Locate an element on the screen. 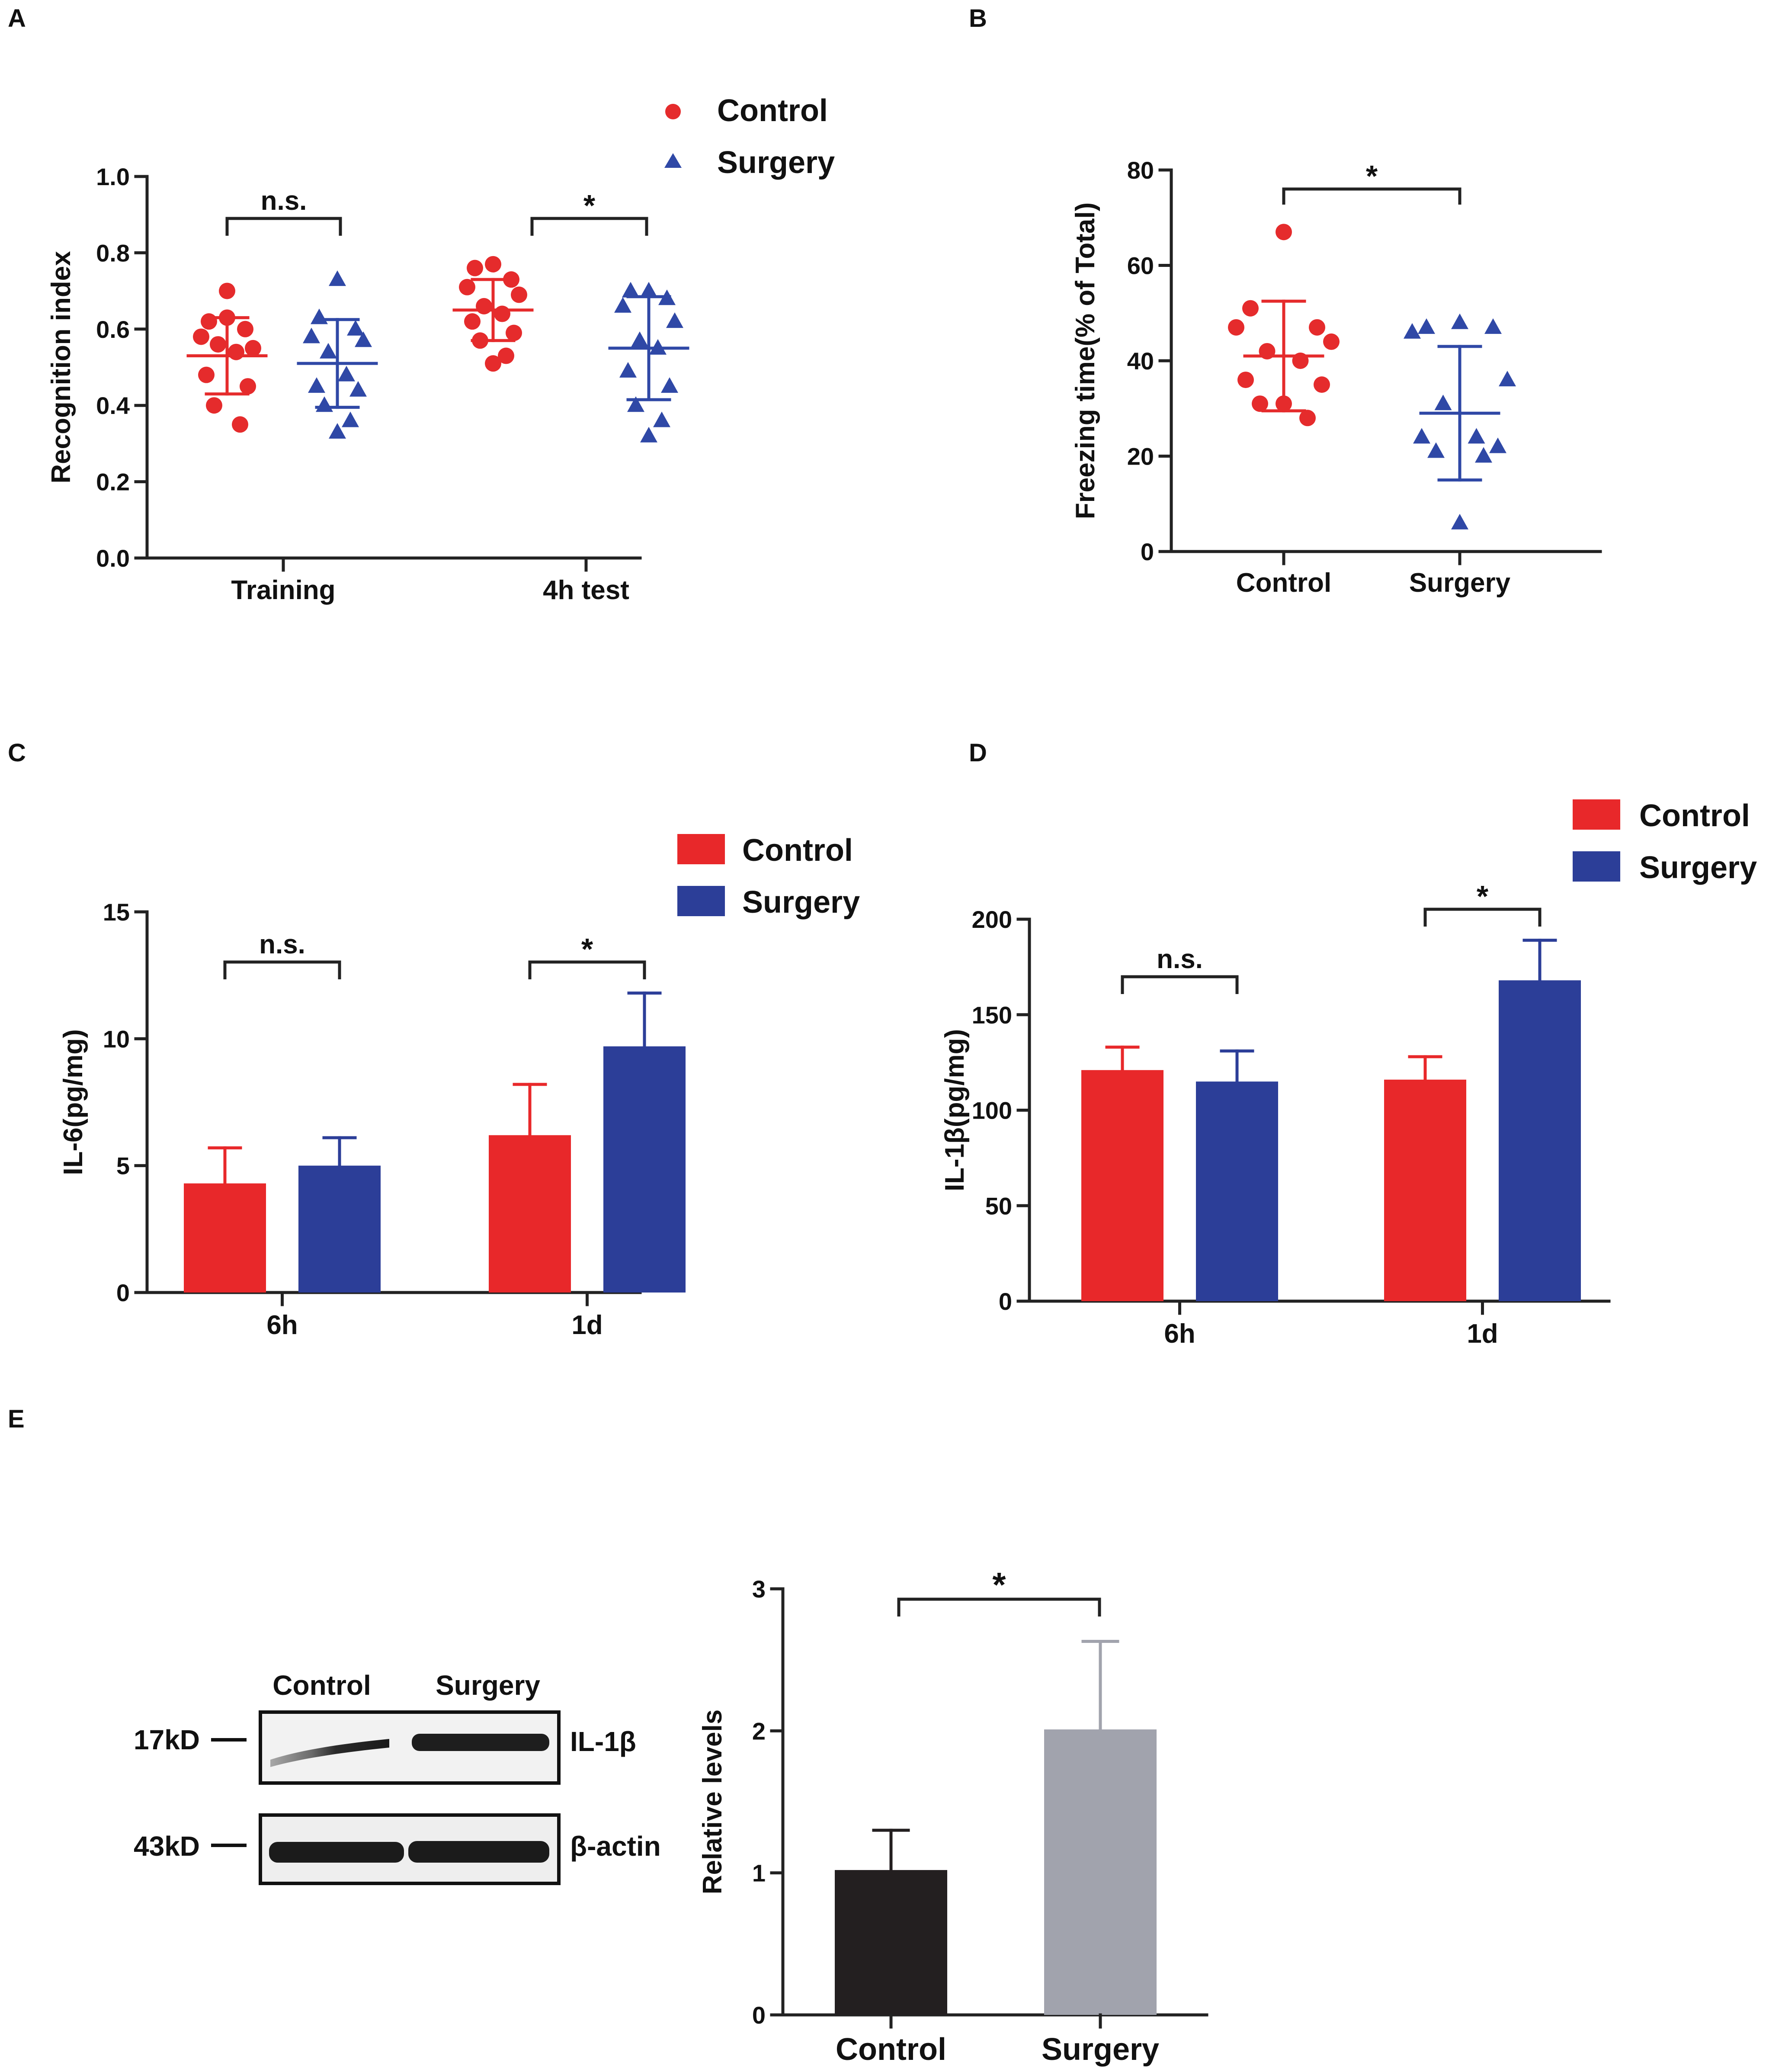  b-x-tick-label-1: Surgery is located at coordinates (1460, 583).